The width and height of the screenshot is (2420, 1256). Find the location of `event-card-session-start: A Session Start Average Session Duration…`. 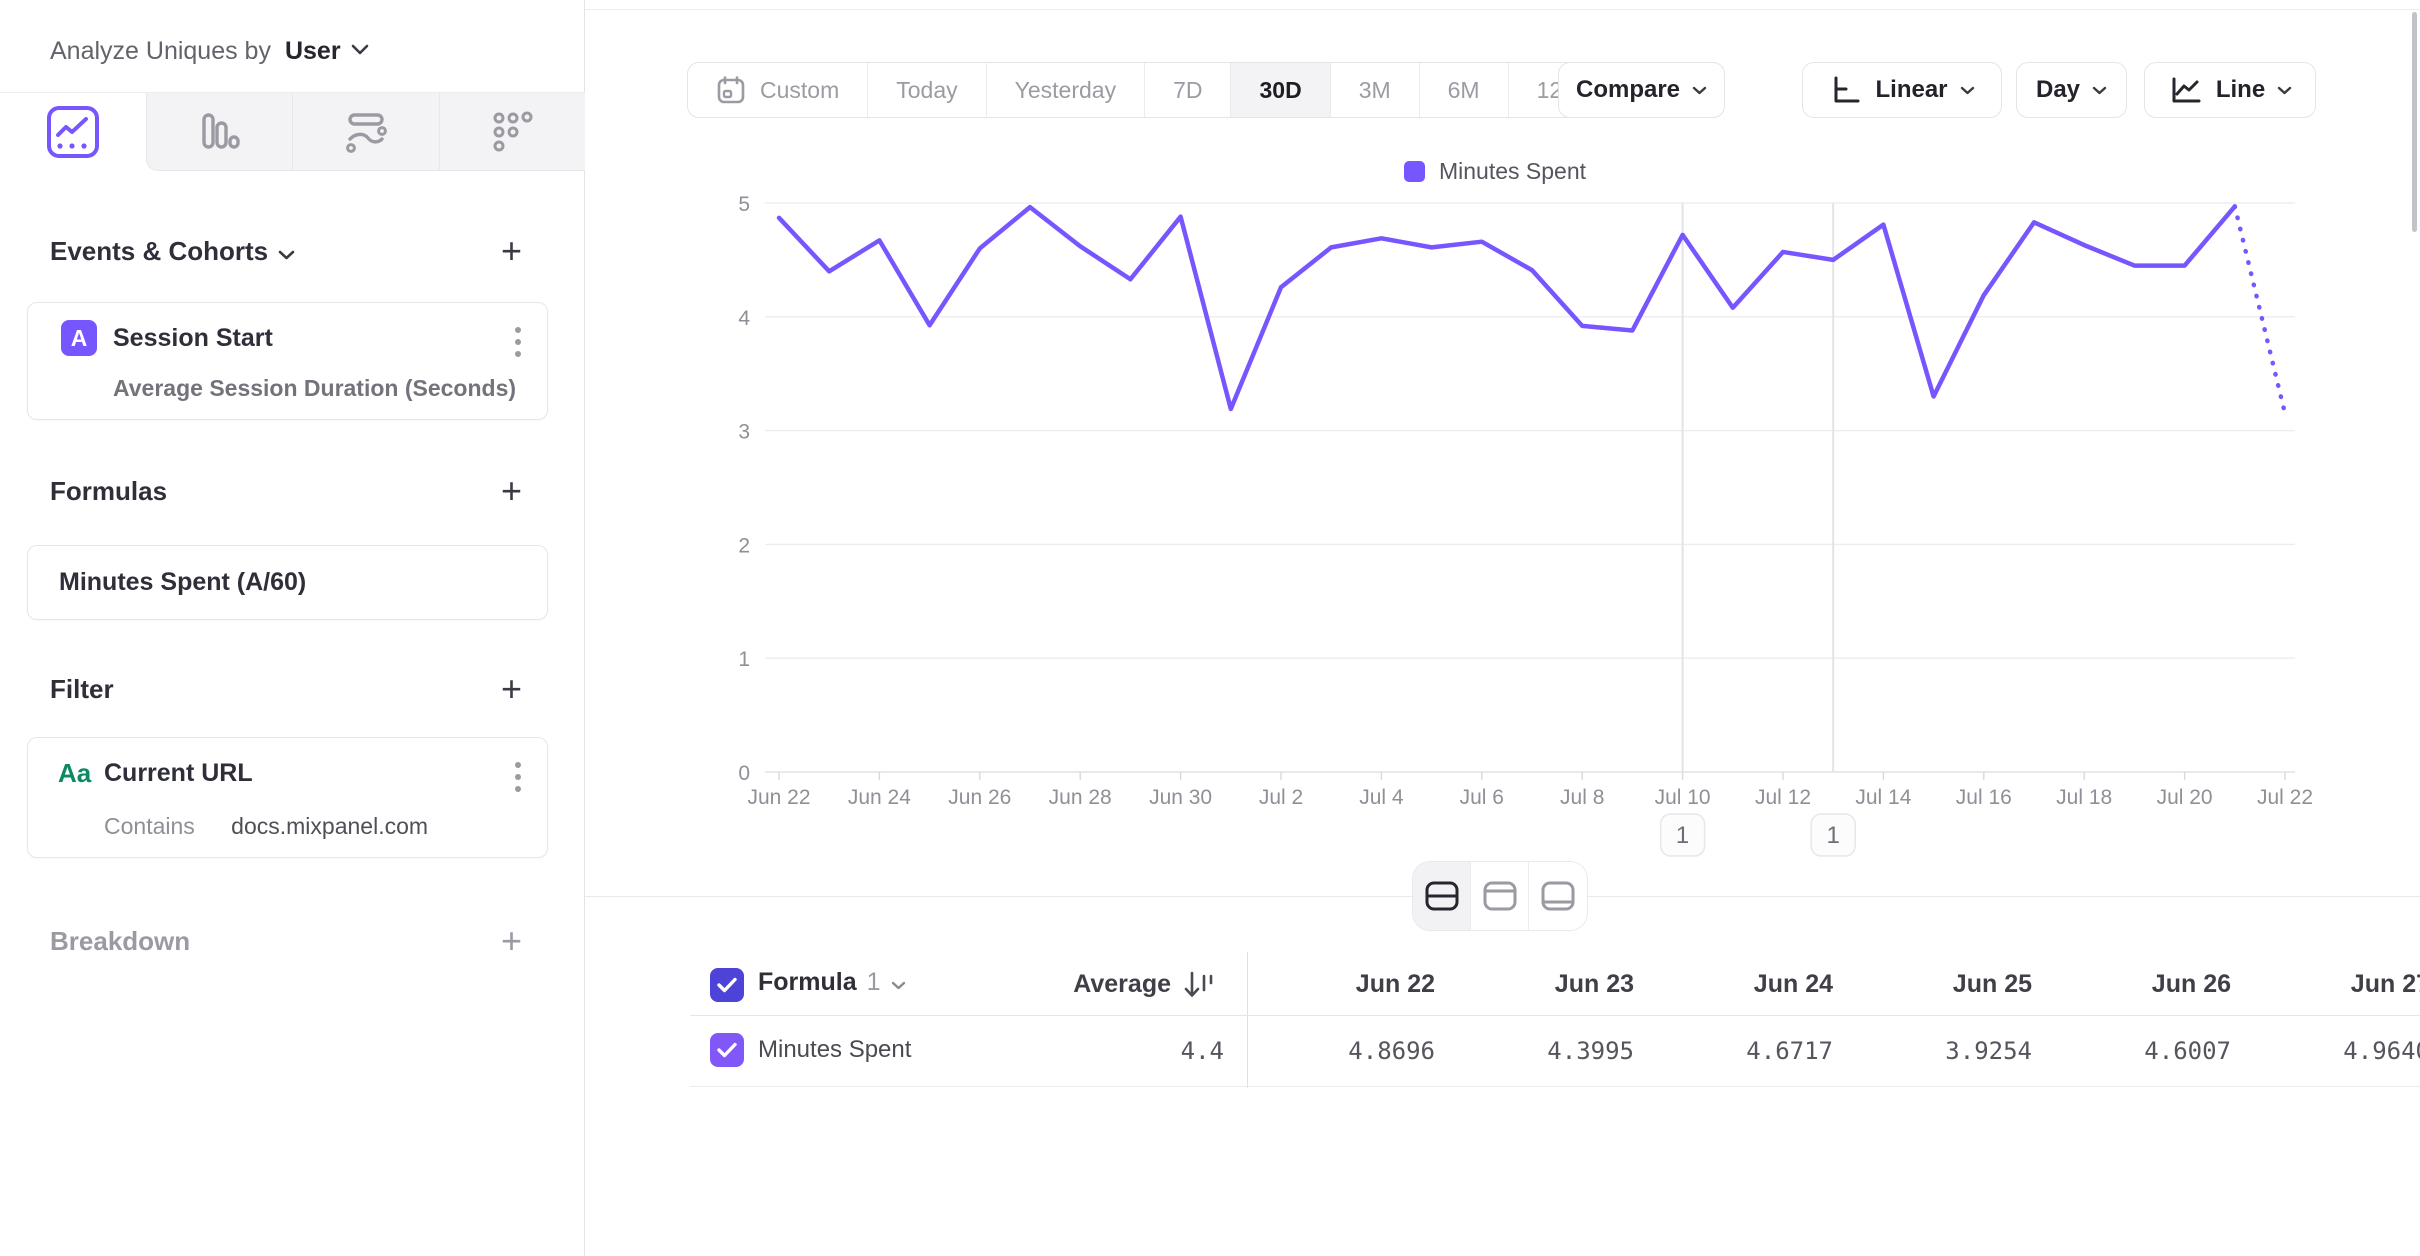

event-card-session-start: A Session Start Average Session Duration… is located at coordinates (287, 361).